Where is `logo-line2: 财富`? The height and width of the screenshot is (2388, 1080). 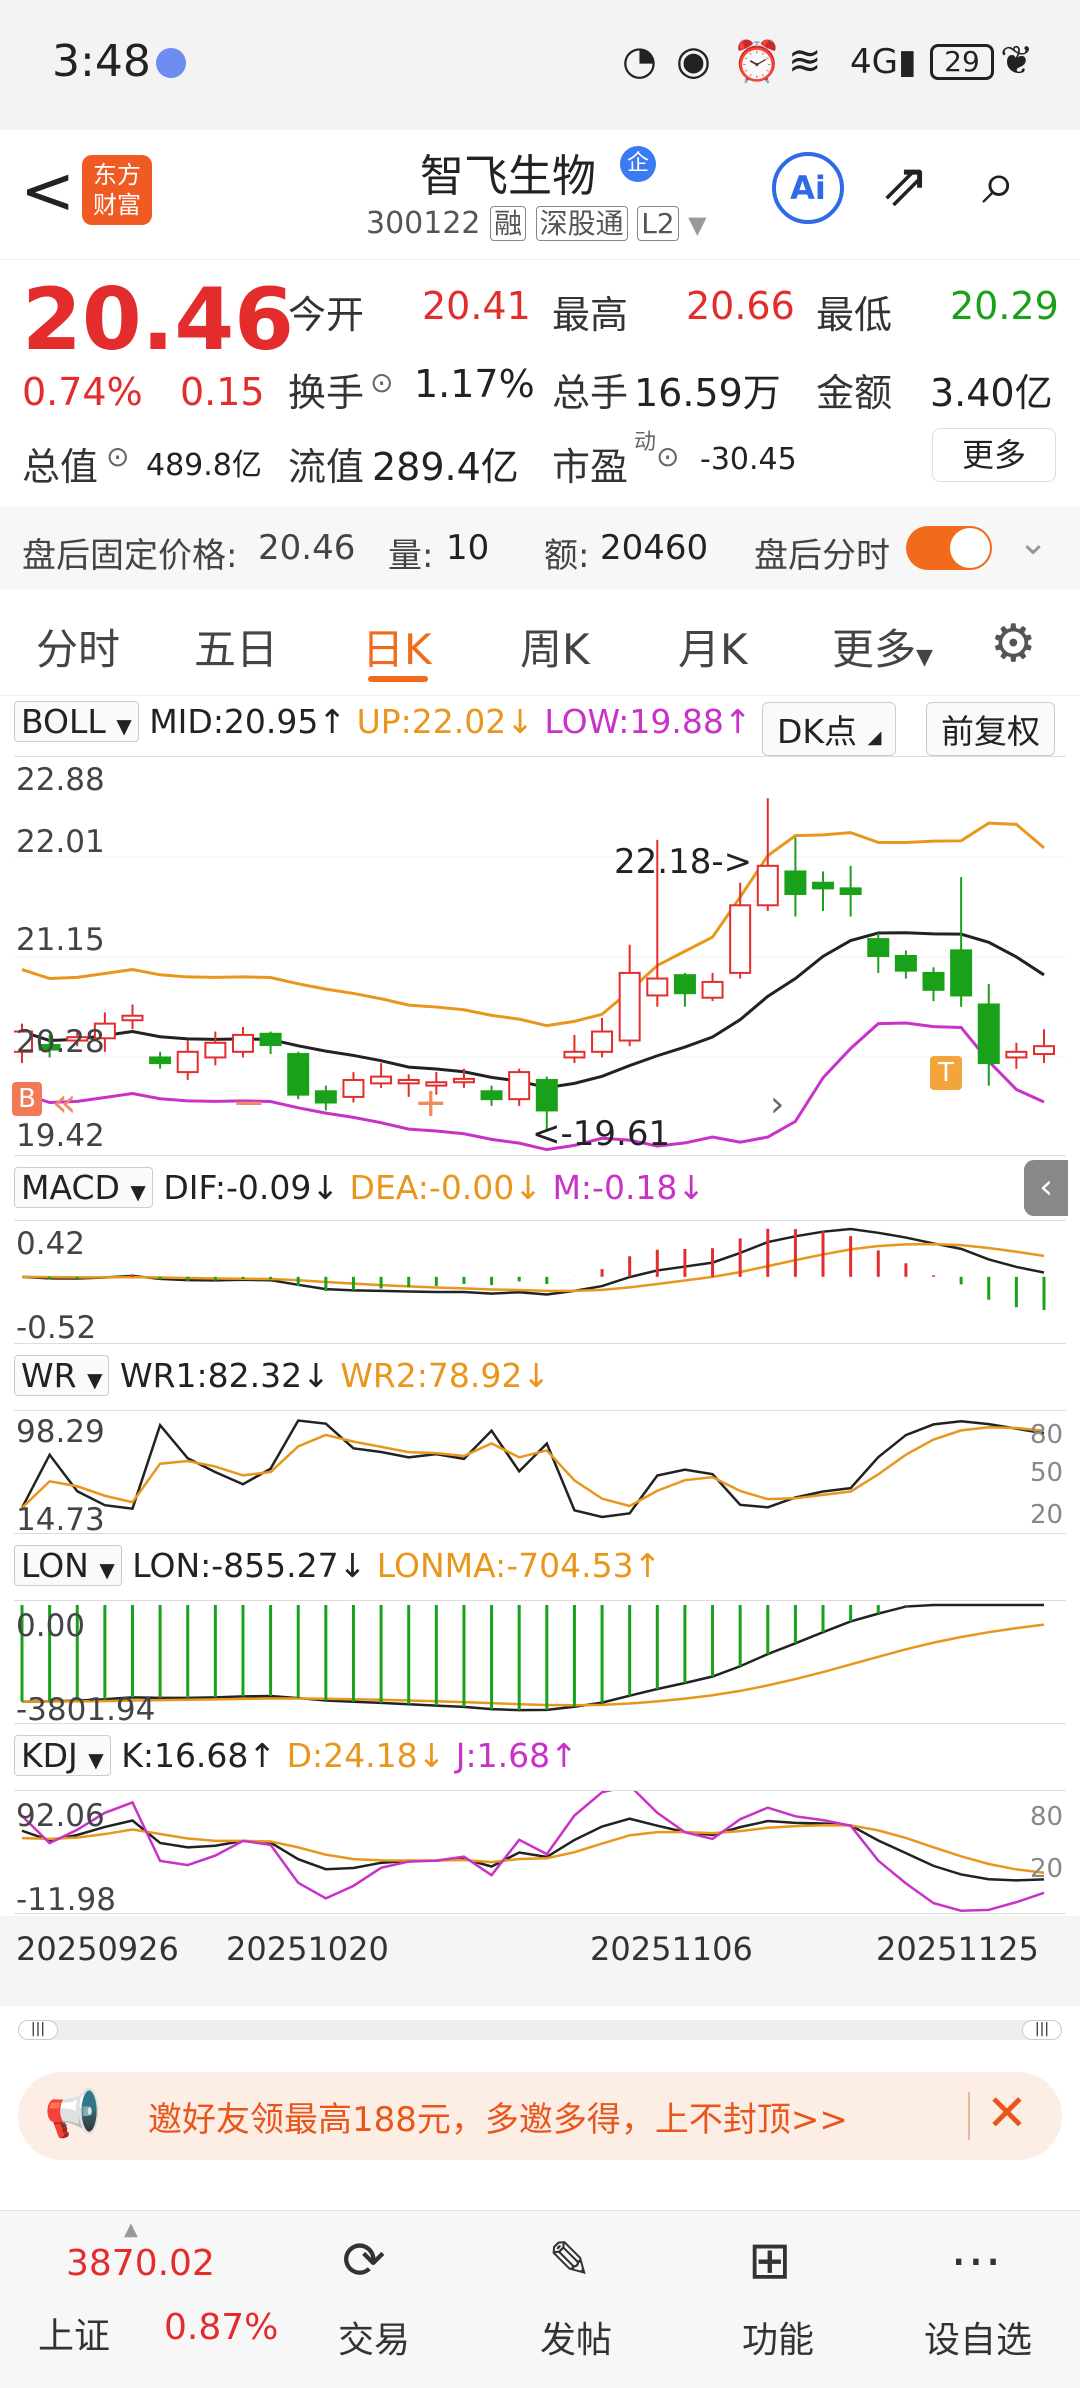 logo-line2: 财富 is located at coordinates (117, 205).